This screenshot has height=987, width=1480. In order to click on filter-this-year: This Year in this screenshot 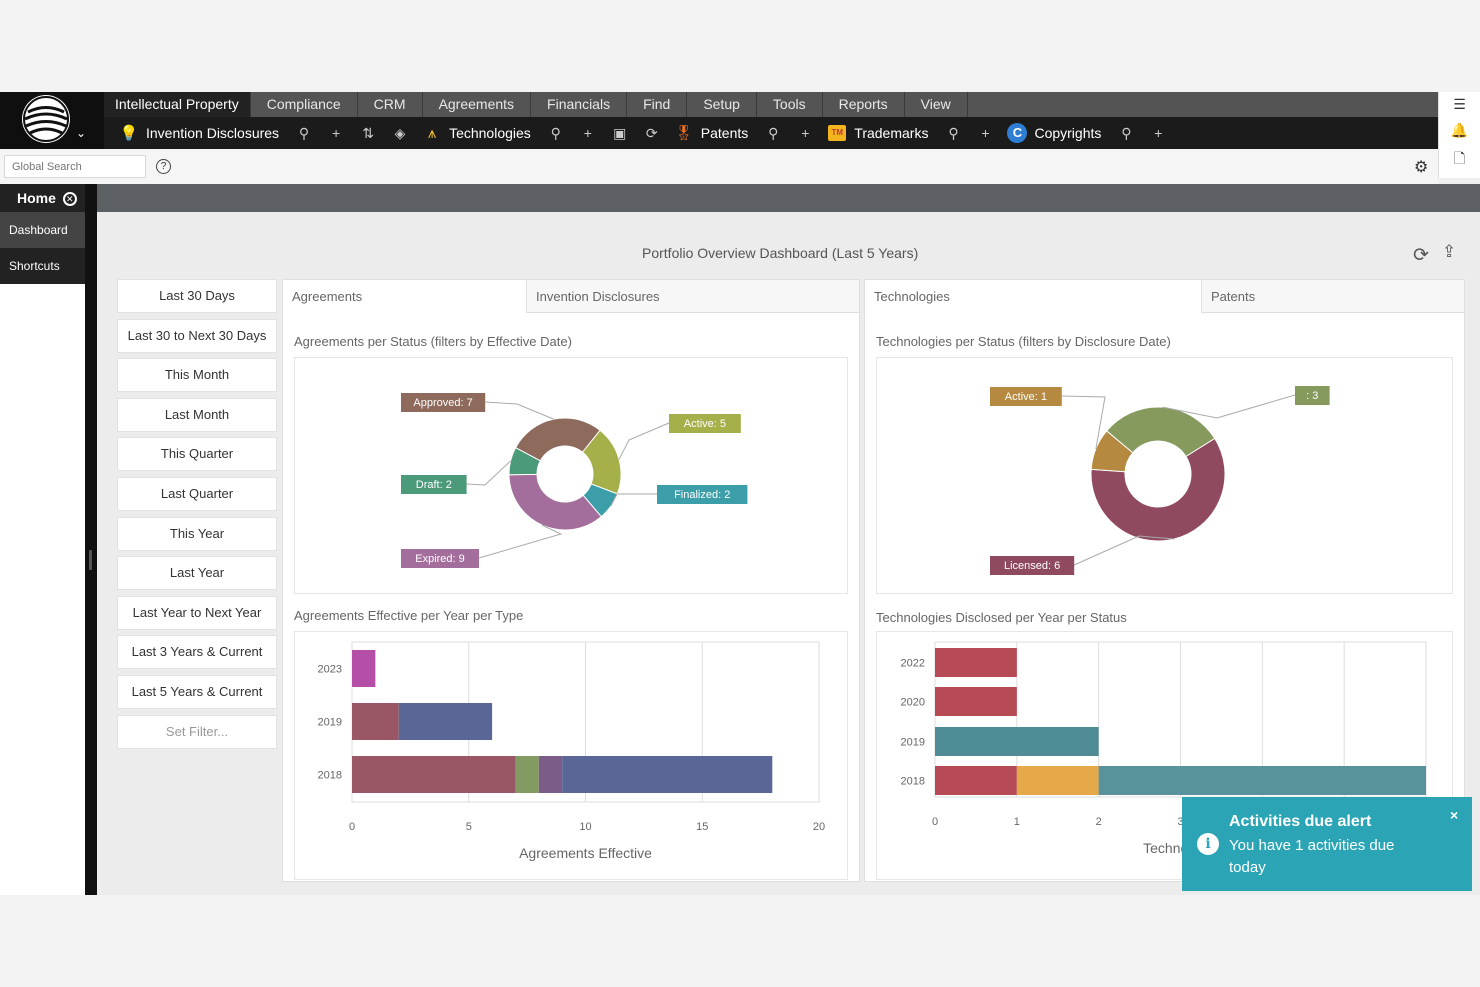, I will do `click(197, 533)`.